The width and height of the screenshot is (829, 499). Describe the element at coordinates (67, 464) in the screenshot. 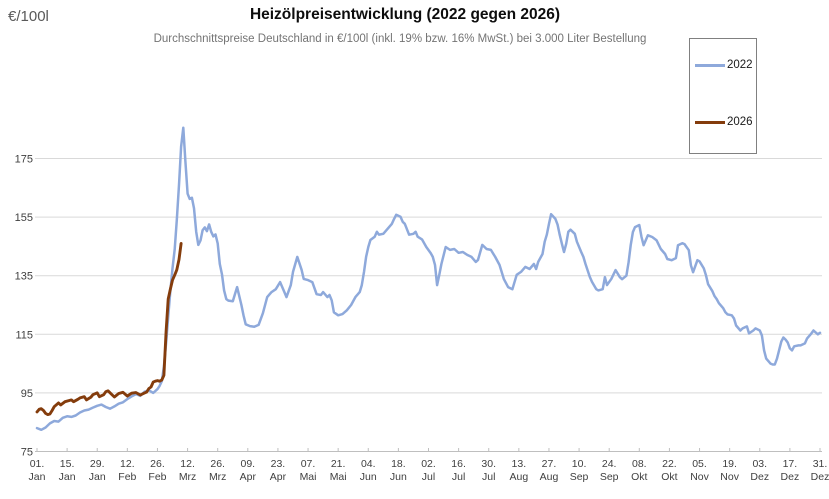

I see `x-tick-label: 15.` at that location.